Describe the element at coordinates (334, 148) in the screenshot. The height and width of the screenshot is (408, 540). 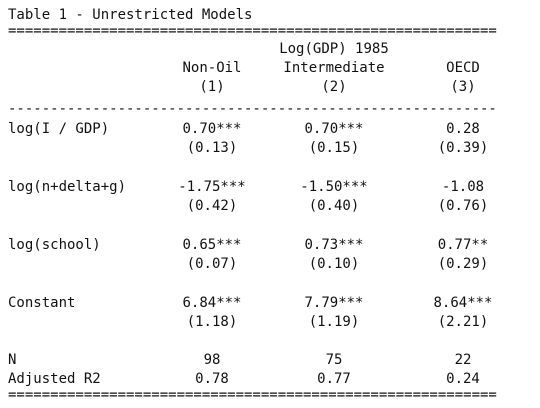
I see `std-error-cell: (0.15)` at that location.